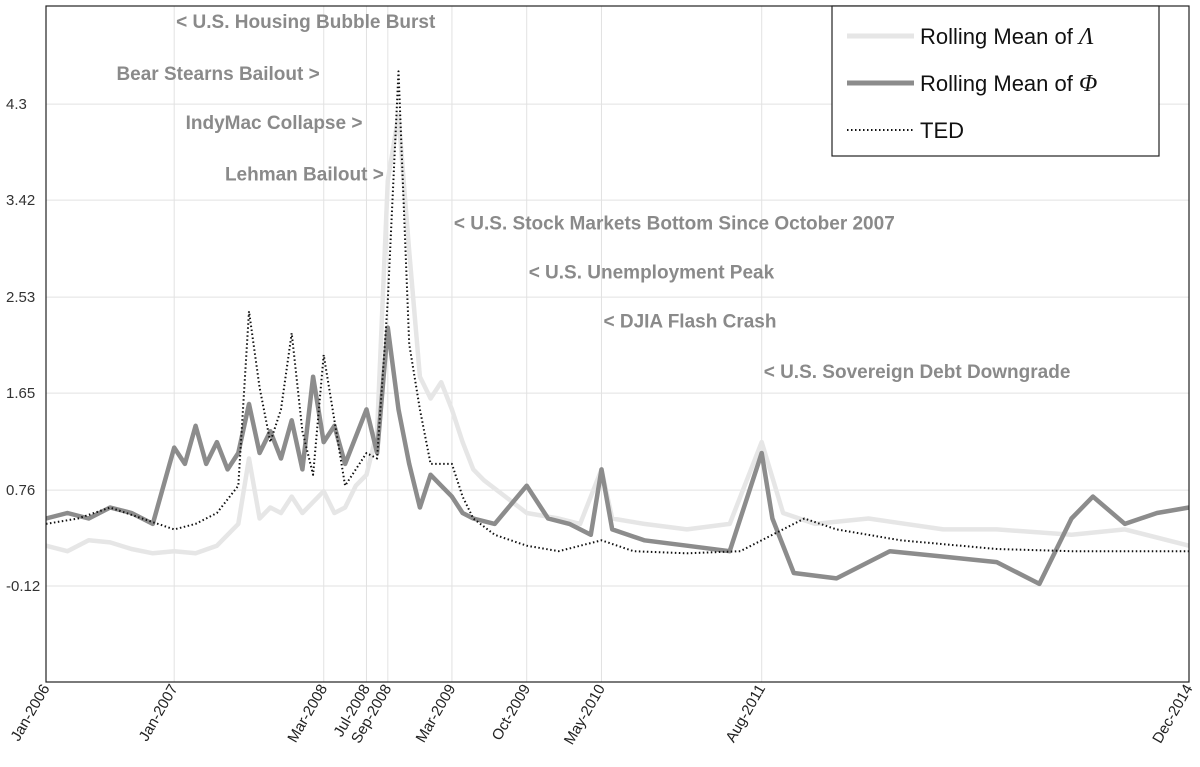 Image resolution: width=1200 pixels, height=767 pixels. What do you see at coordinates (512, 713) in the screenshot?
I see `x-tick-label: Oct-2009` at bounding box center [512, 713].